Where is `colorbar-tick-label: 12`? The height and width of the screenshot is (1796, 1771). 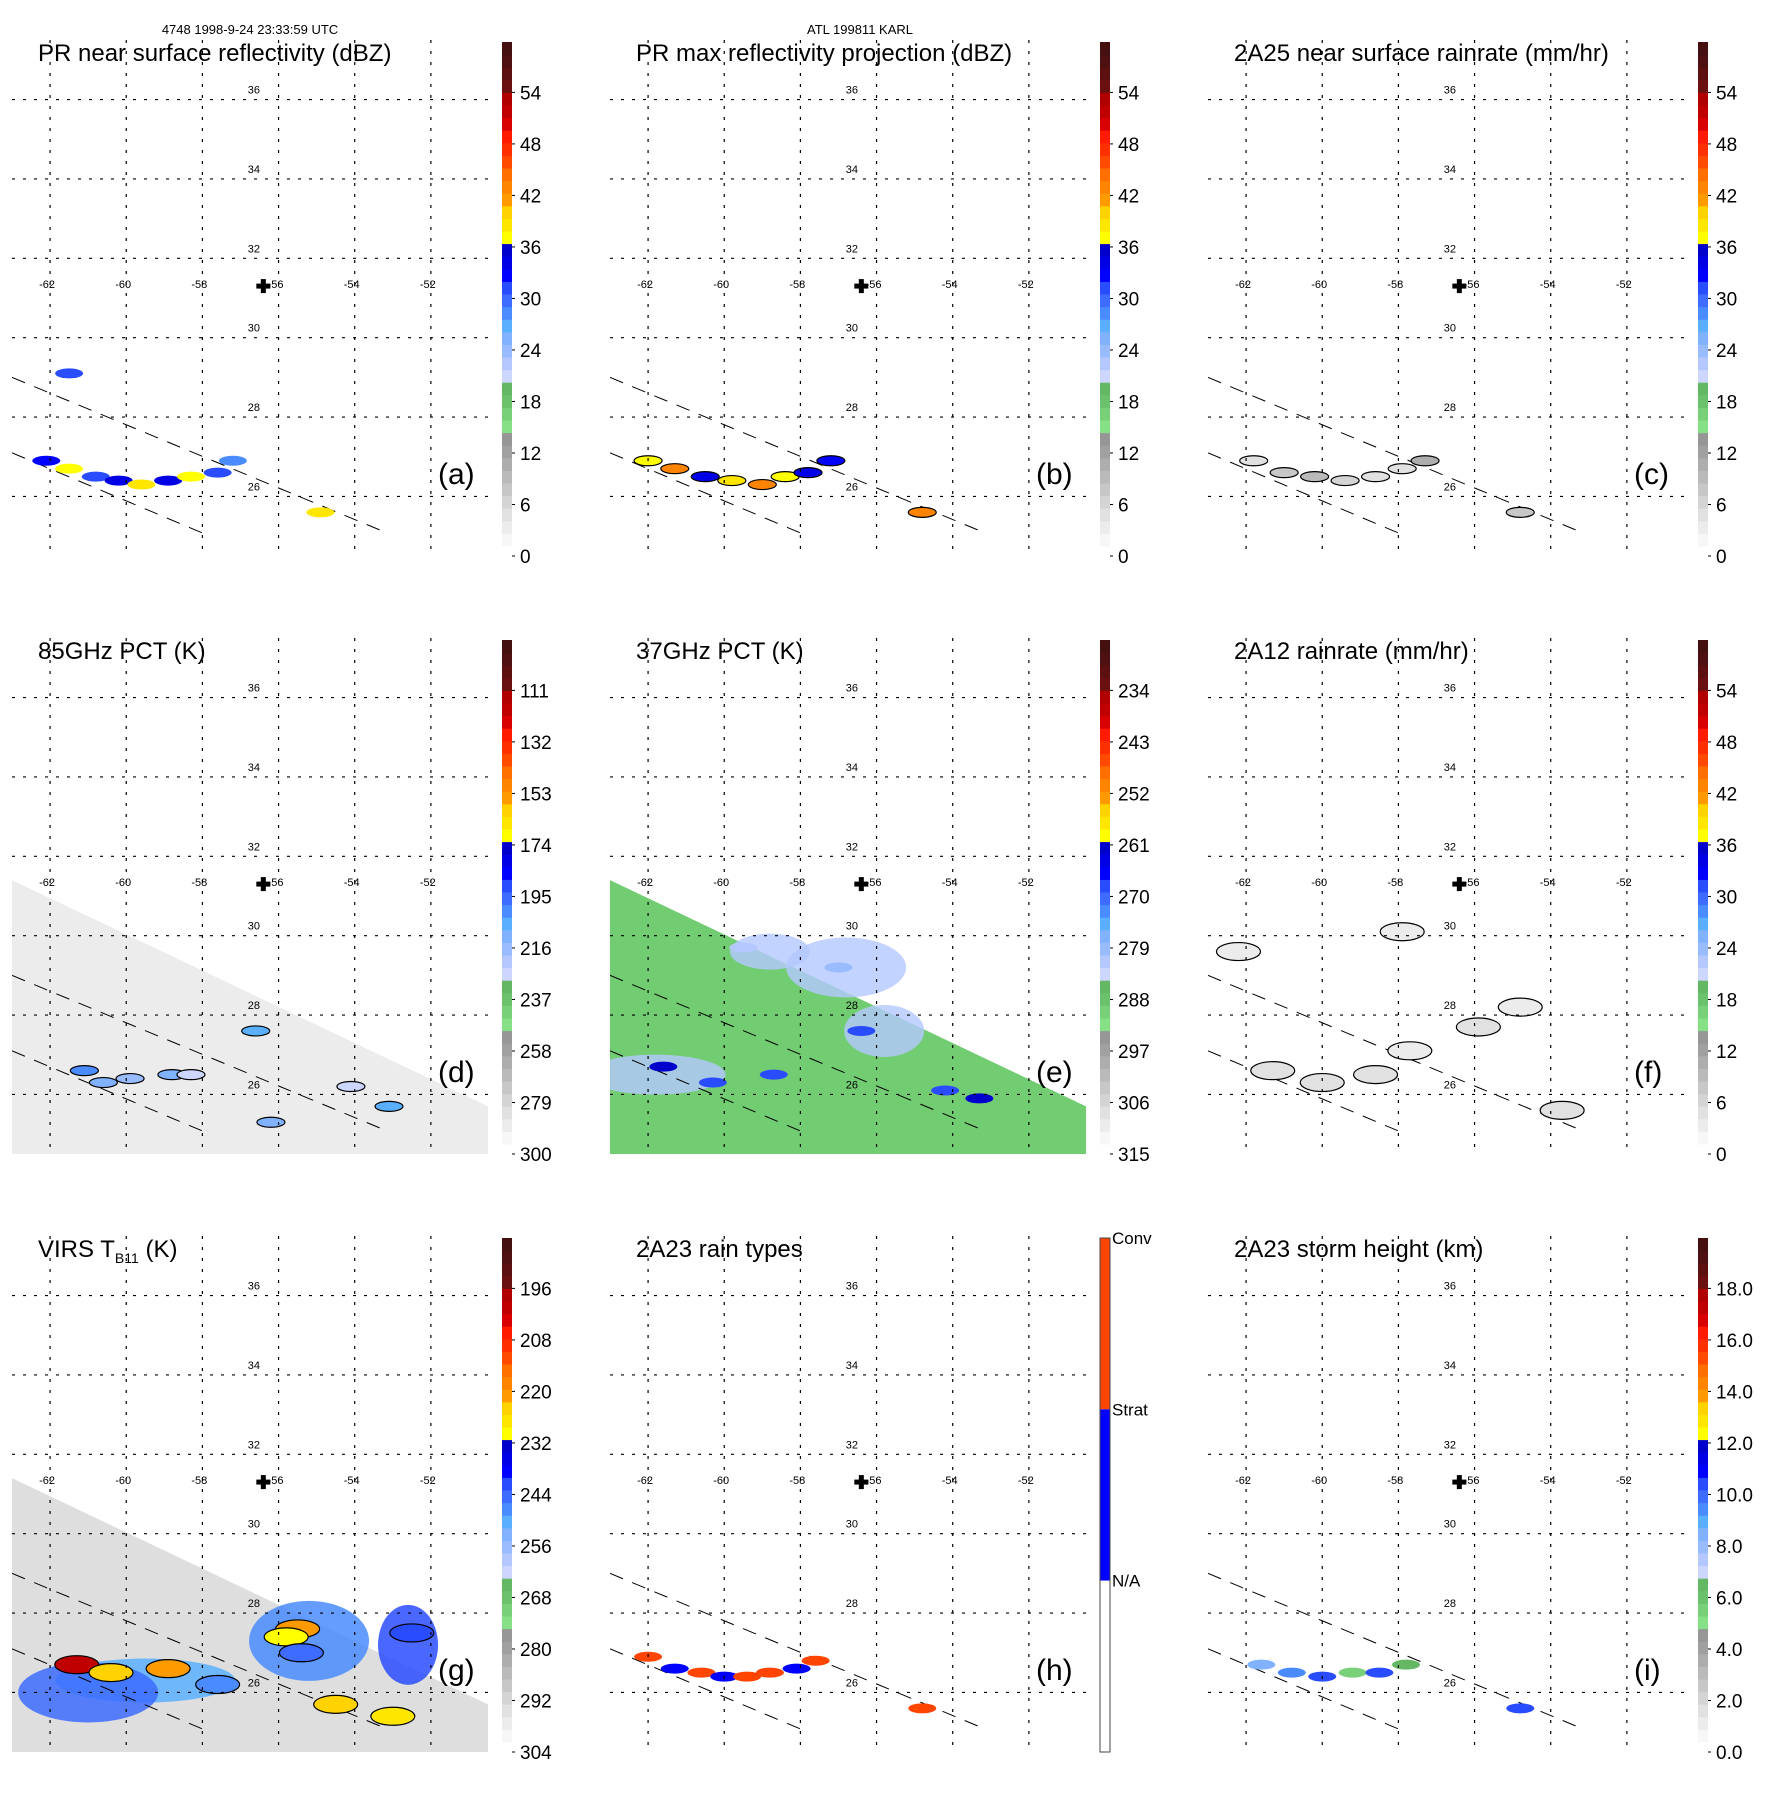 colorbar-tick-label: 12 is located at coordinates (1128, 454).